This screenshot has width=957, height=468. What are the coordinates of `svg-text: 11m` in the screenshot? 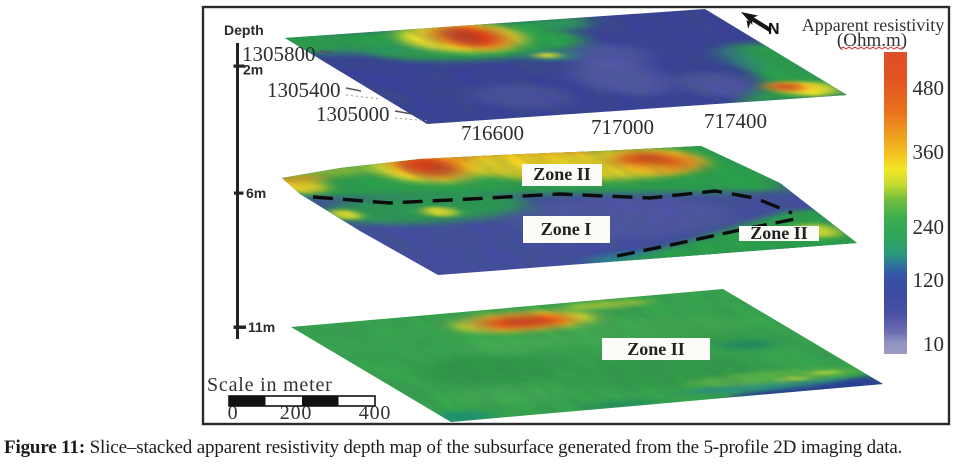 It's located at (261, 327).